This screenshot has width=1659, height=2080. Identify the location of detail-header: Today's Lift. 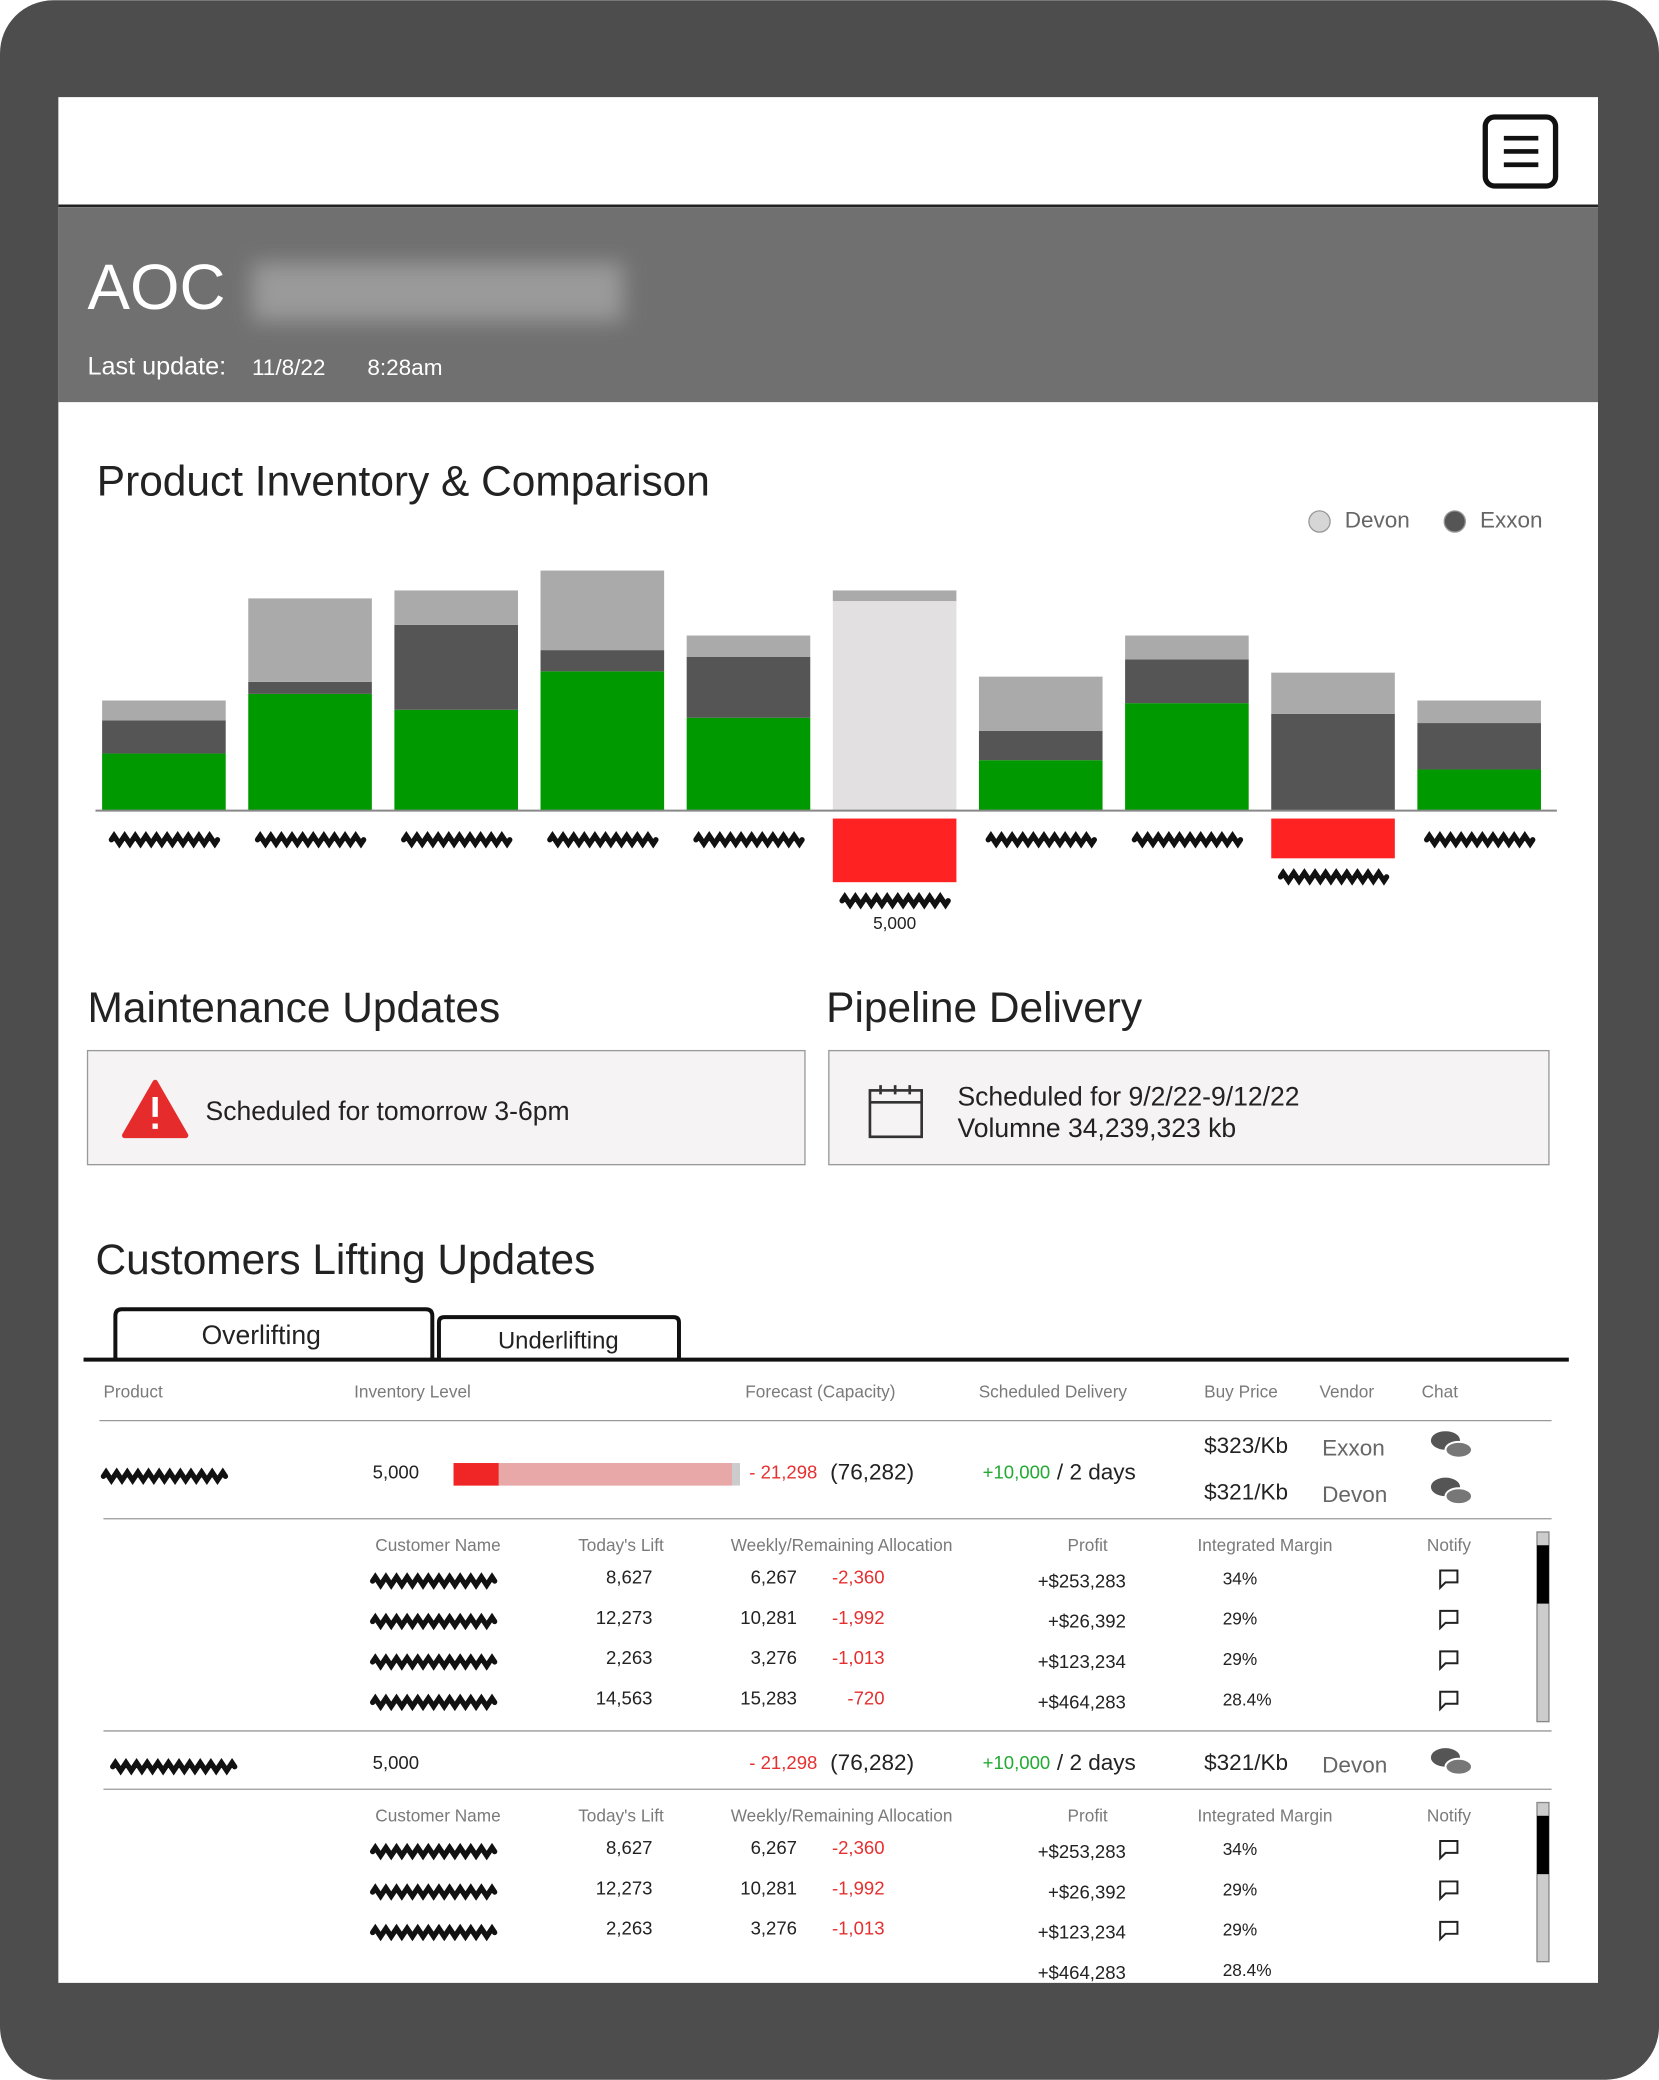
(621, 1816).